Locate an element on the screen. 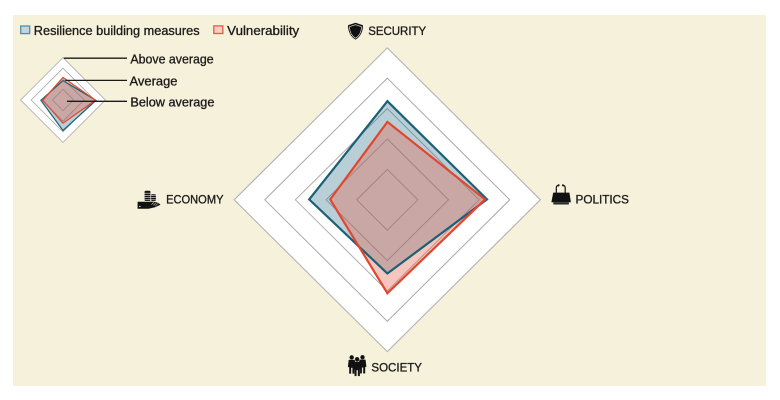  svg-text: Below average is located at coordinates (172, 103).